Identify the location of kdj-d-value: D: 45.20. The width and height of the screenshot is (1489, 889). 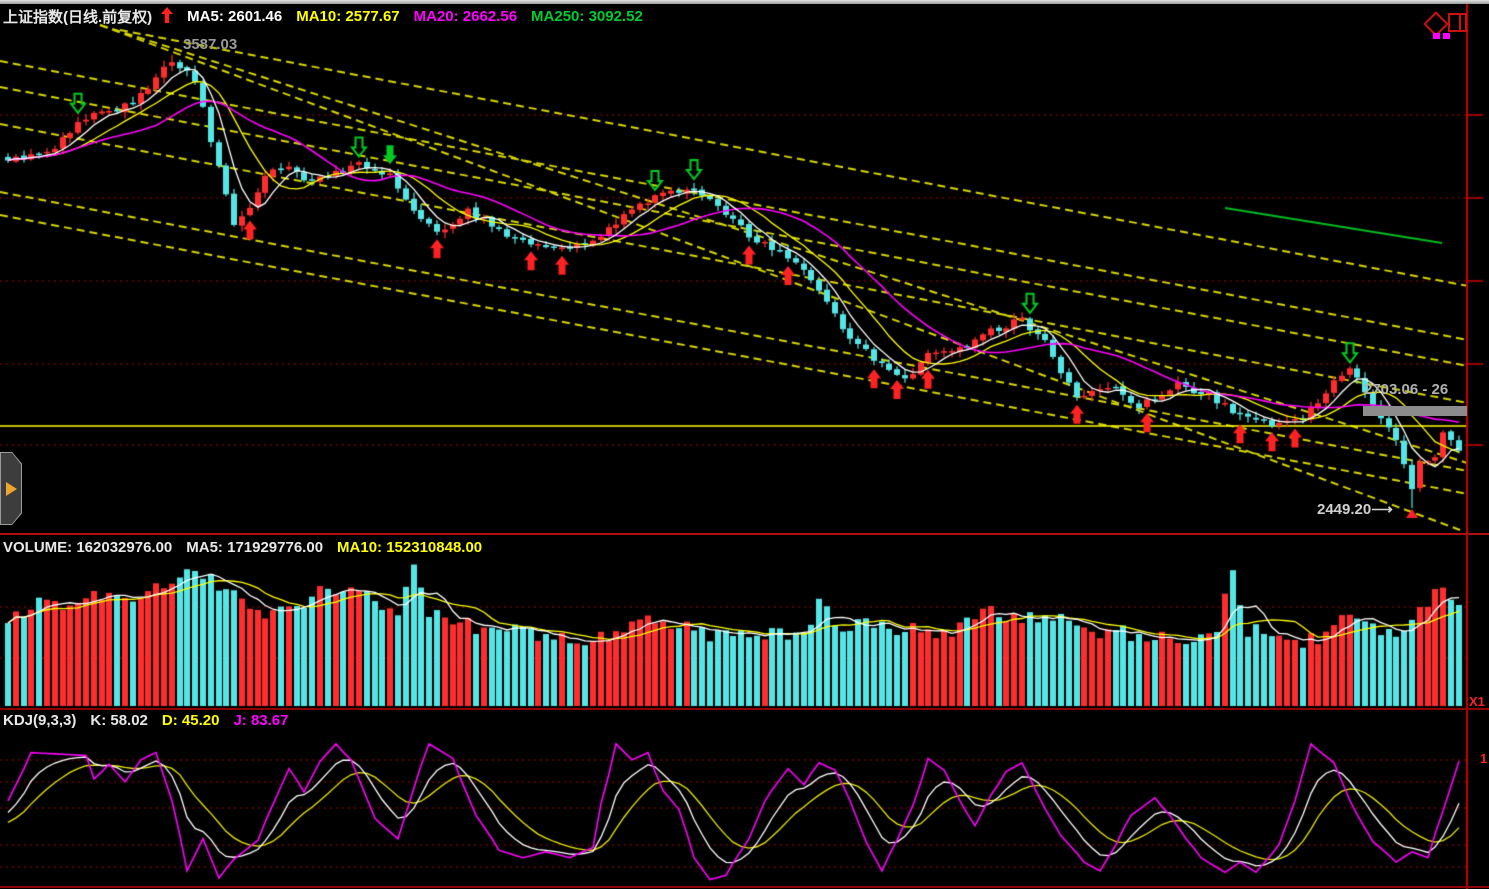
(190, 720).